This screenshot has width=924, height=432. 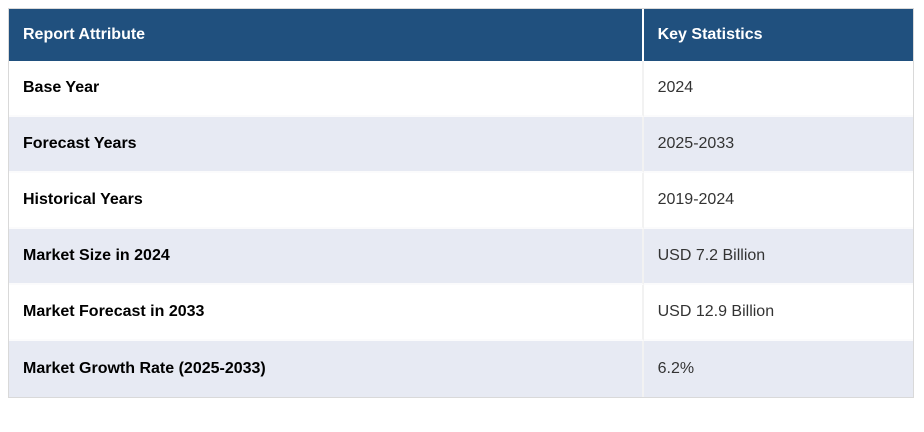 I want to click on value-cell: 2019-2024, so click(x=778, y=201).